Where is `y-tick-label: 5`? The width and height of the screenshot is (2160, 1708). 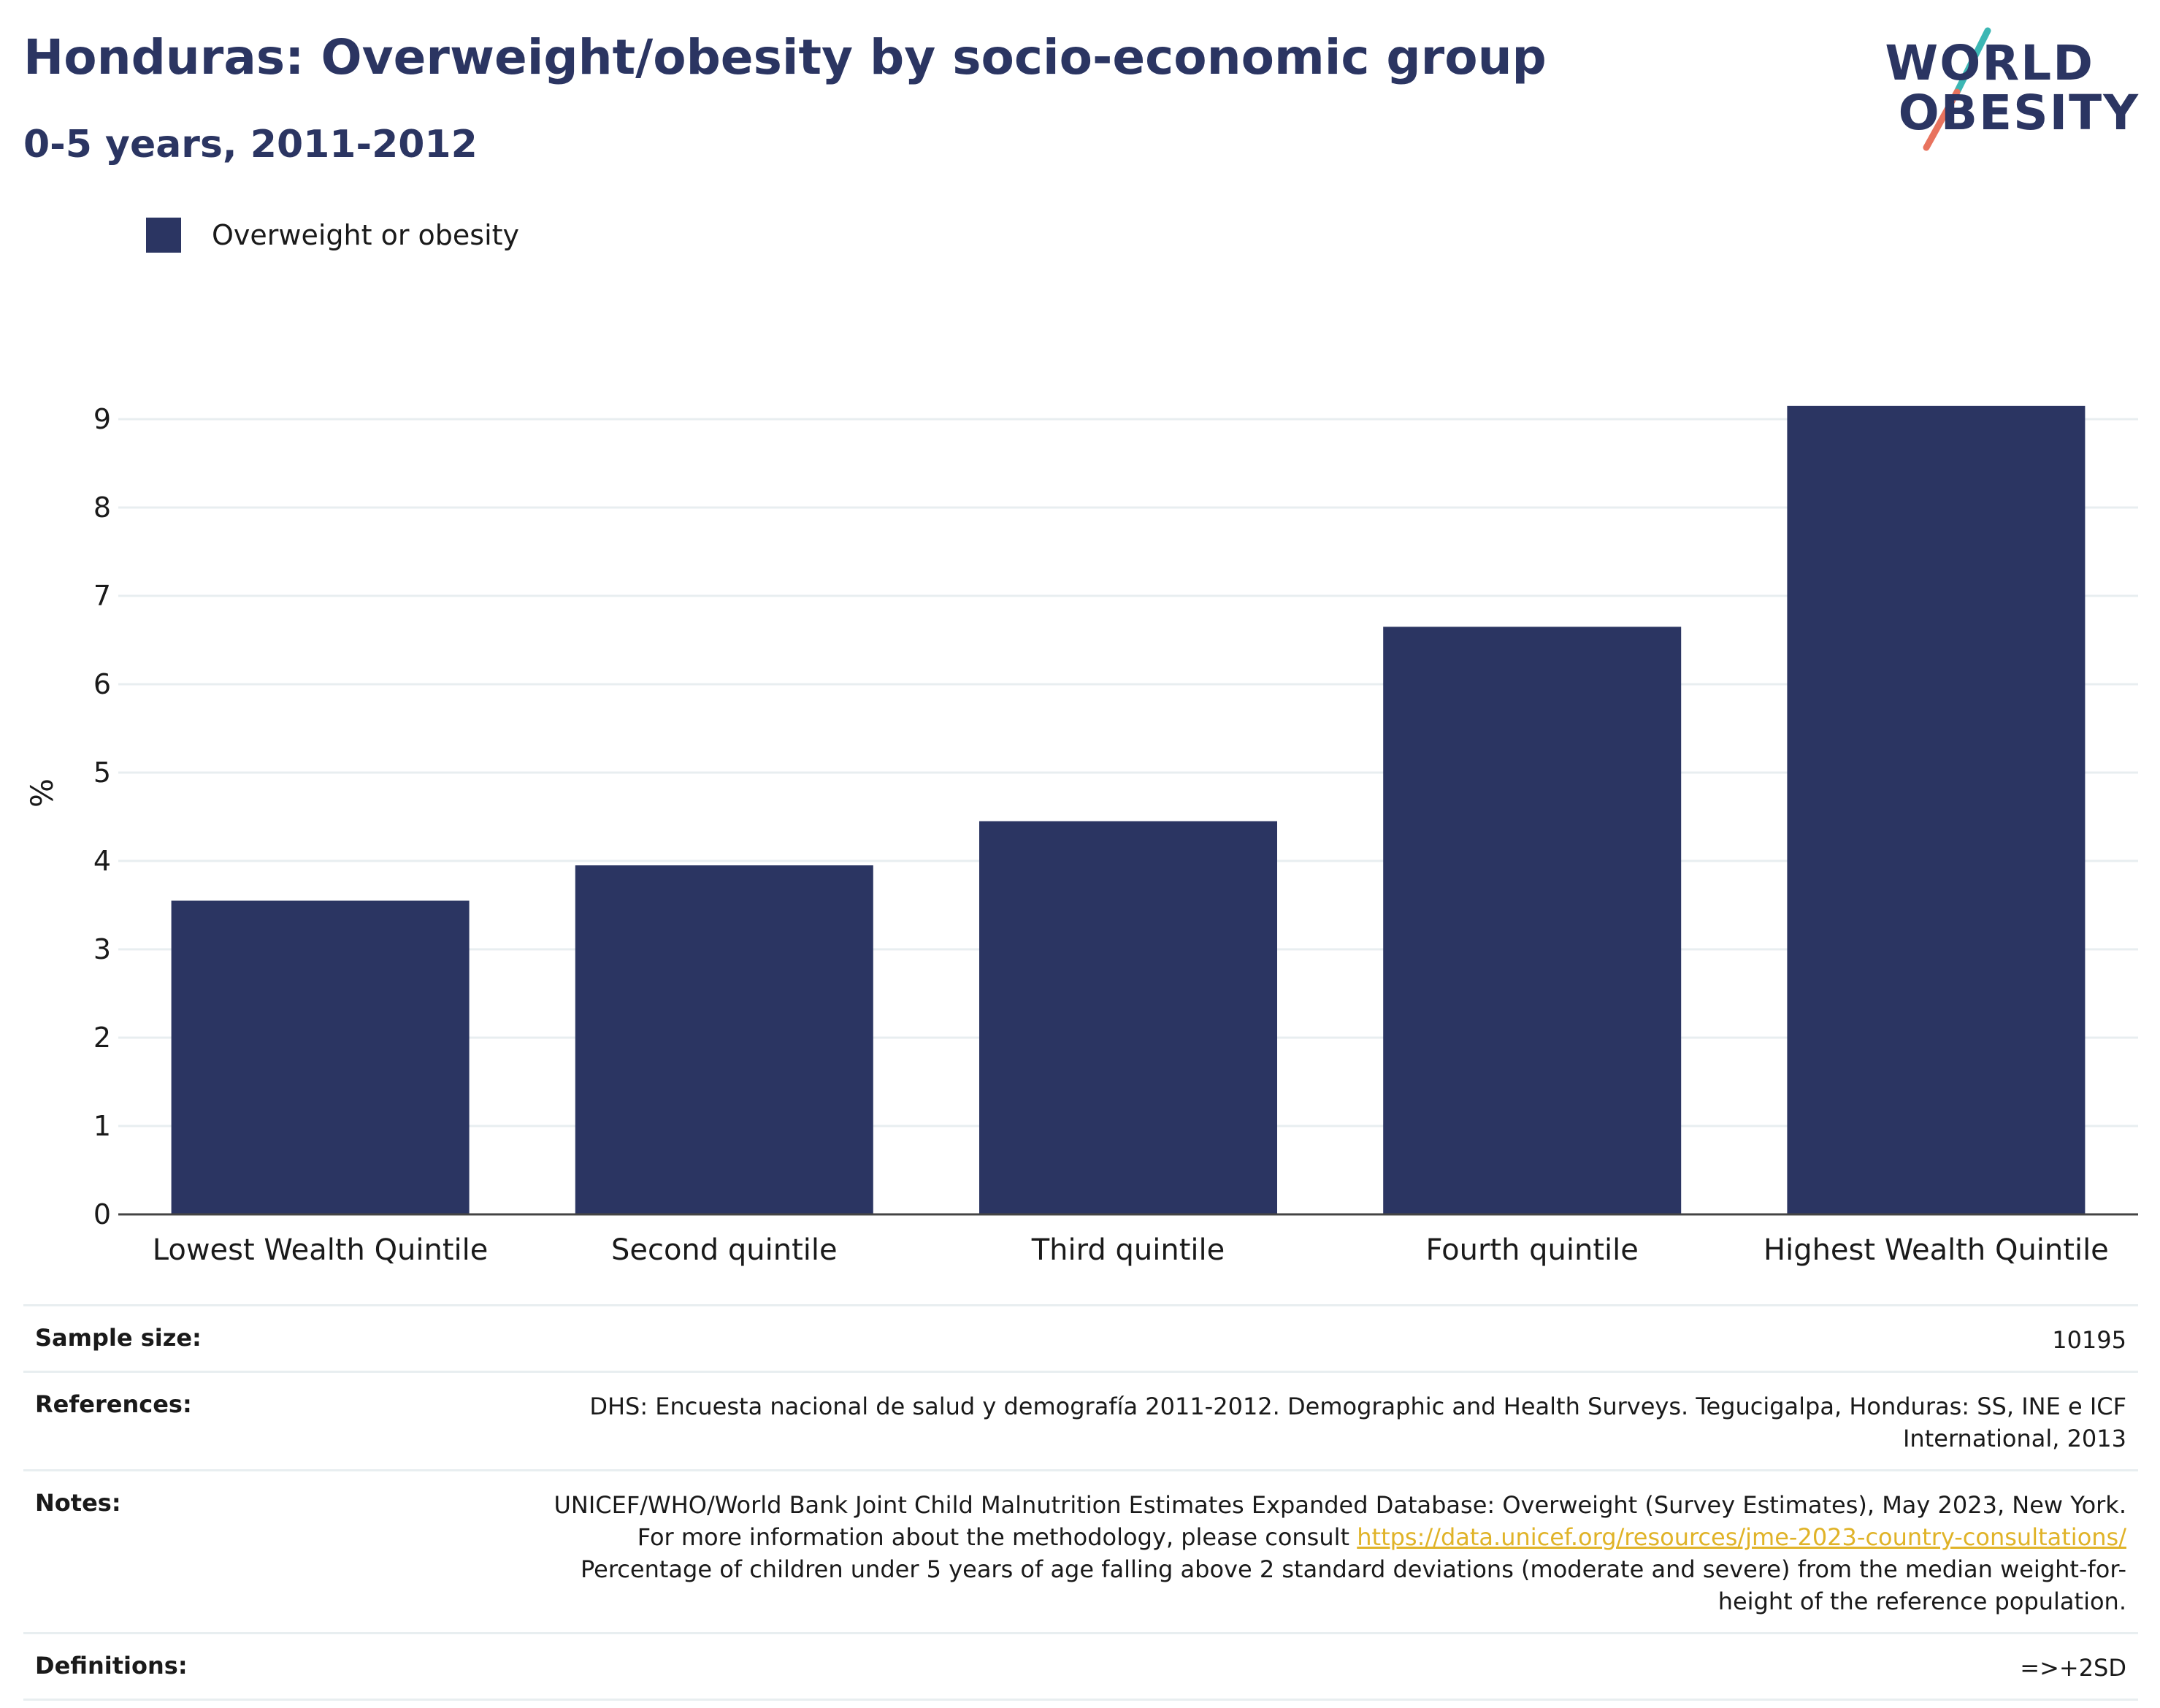
y-tick-label: 5 is located at coordinates (102, 773).